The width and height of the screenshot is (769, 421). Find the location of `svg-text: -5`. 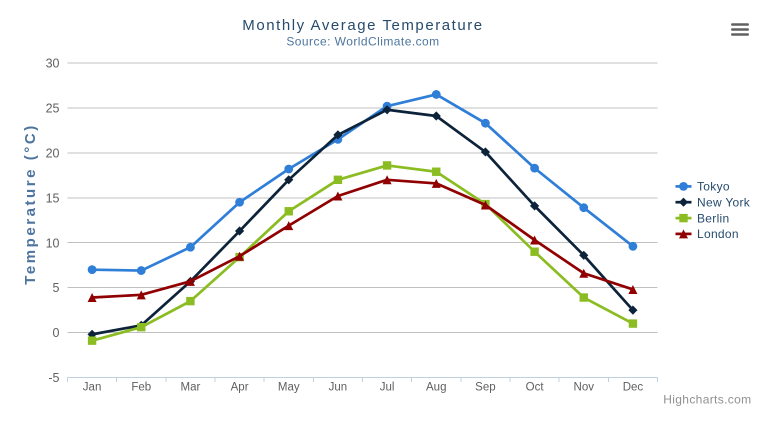

svg-text: -5 is located at coordinates (53, 378).